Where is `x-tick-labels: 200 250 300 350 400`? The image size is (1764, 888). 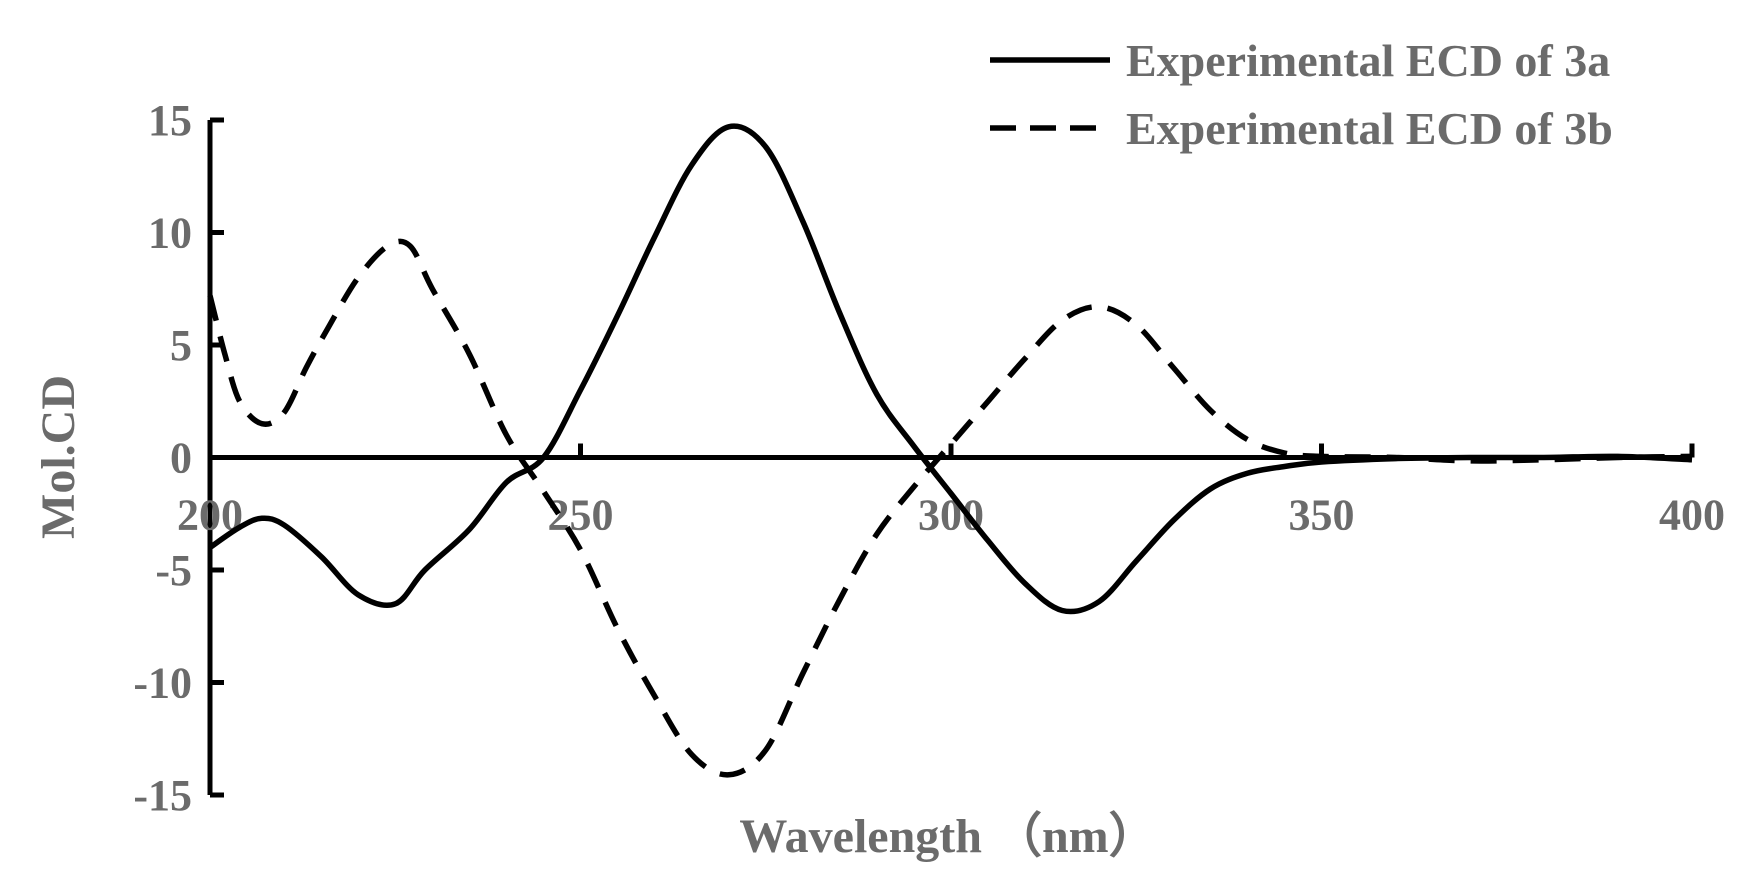
x-tick-labels: 200 250 300 350 400 is located at coordinates (951, 515).